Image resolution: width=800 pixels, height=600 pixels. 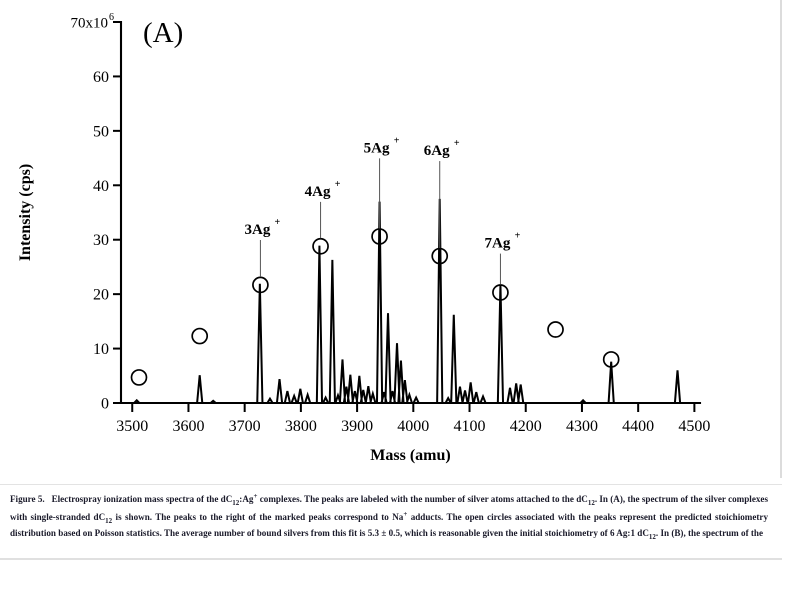 What do you see at coordinates (301, 426) in the screenshot?
I see `x-axis-tick-label: 3800` at bounding box center [301, 426].